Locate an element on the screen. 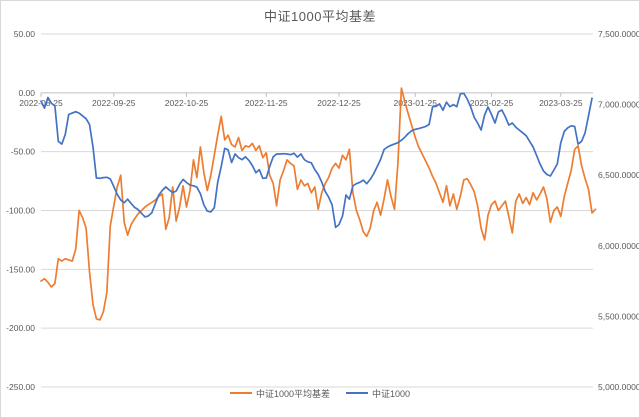  left-axis-tick-label: 50.00 is located at coordinates (25, 34).